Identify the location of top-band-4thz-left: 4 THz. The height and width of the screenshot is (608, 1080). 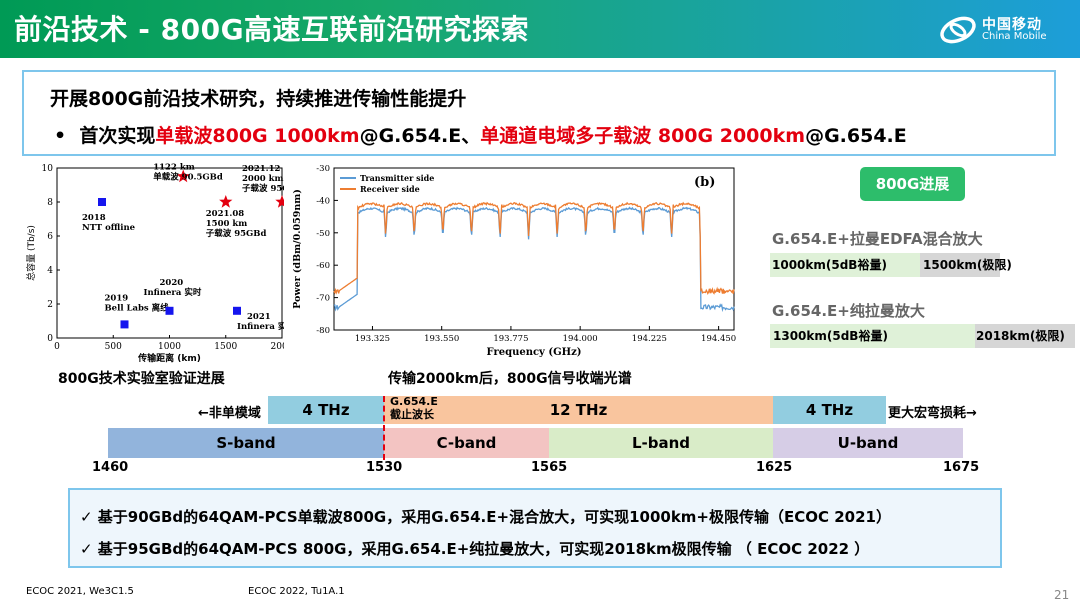
(326, 410).